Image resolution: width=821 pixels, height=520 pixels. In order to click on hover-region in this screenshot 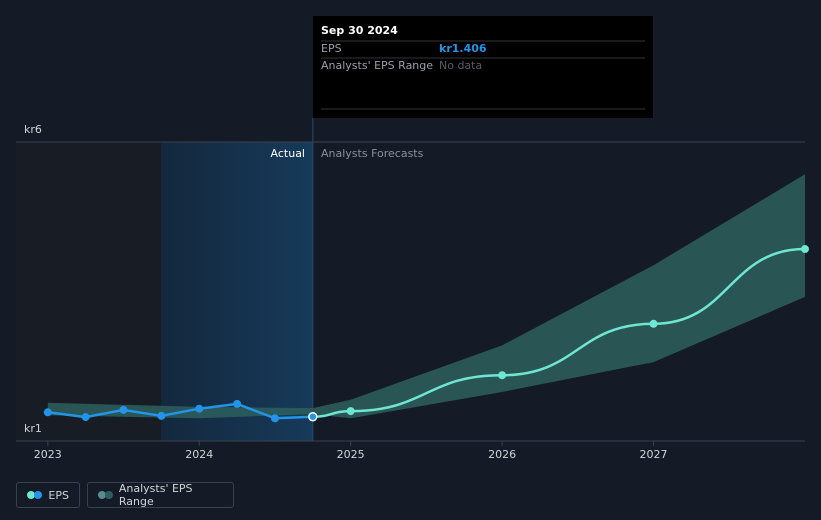, I will do `click(237, 291)`.